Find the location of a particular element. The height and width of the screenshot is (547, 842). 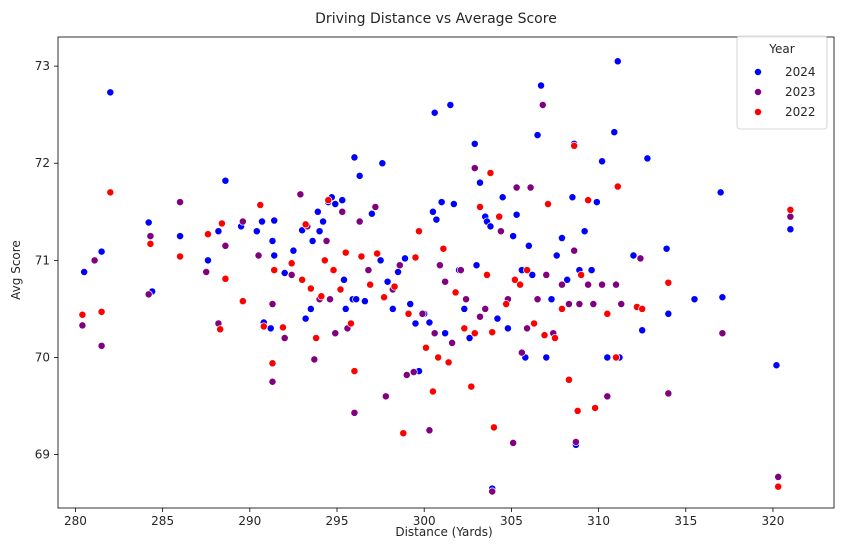

y-axis-ticks: 69 70 71 72 73 is located at coordinates (46, 260).